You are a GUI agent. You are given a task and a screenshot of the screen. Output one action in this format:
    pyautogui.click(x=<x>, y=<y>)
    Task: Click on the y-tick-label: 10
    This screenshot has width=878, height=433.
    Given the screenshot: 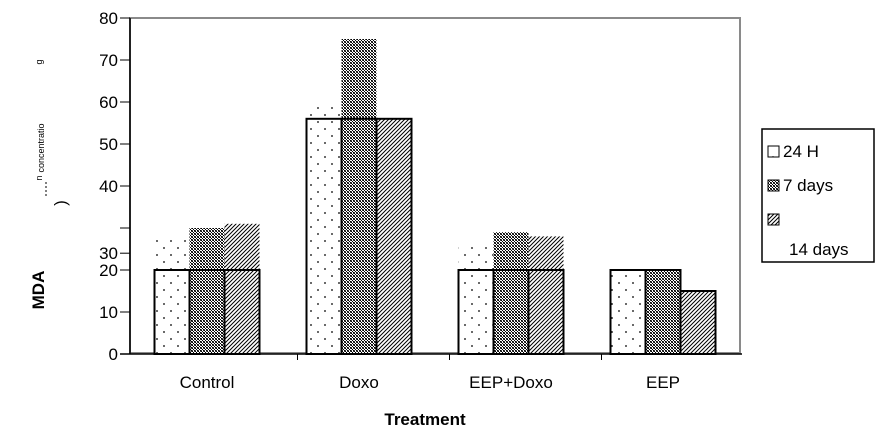 What is the action you would take?
    pyautogui.click(x=108, y=312)
    